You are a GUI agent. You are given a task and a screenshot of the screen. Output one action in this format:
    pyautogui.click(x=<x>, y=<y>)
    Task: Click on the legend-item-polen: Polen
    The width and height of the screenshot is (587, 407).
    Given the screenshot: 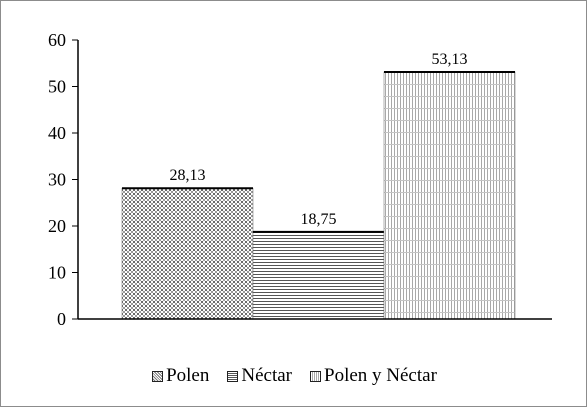 What is the action you would take?
    pyautogui.click(x=180, y=376)
    